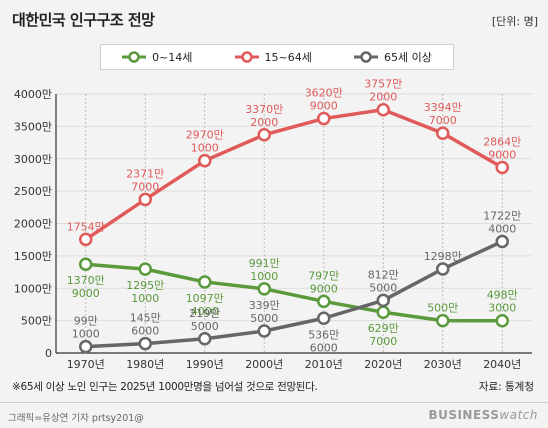 The height and width of the screenshot is (428, 548). What do you see at coordinates (86, 364) in the screenshot?
I see `x-tick-label: 1970년` at bounding box center [86, 364].